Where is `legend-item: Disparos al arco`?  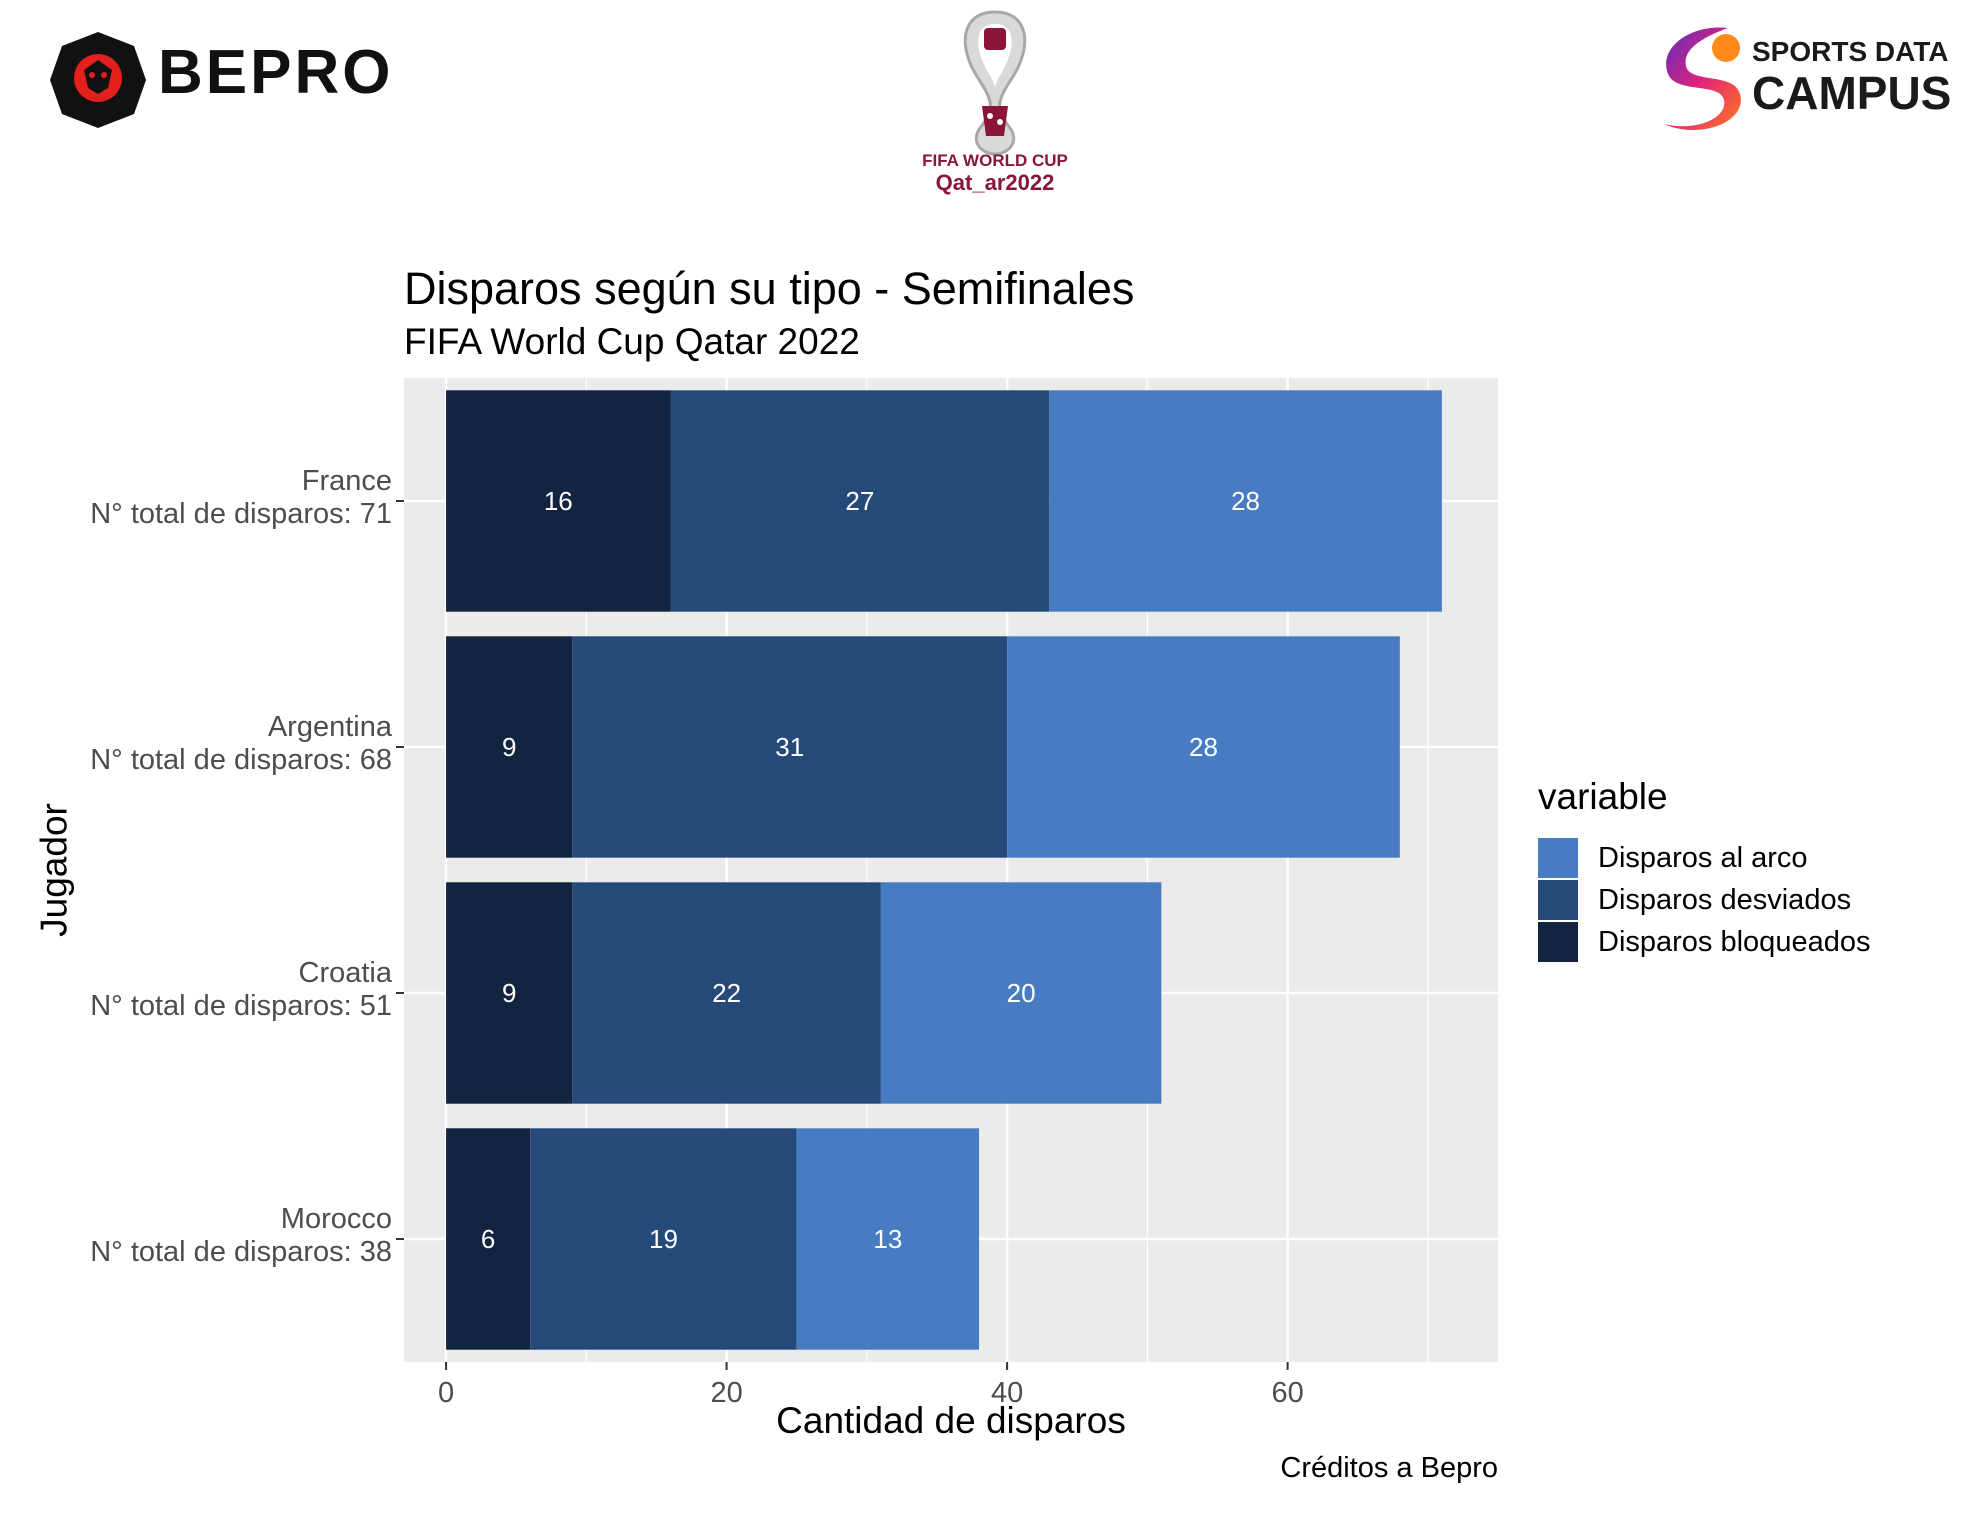
legend-item: Disparos al arco is located at coordinates (1673, 858).